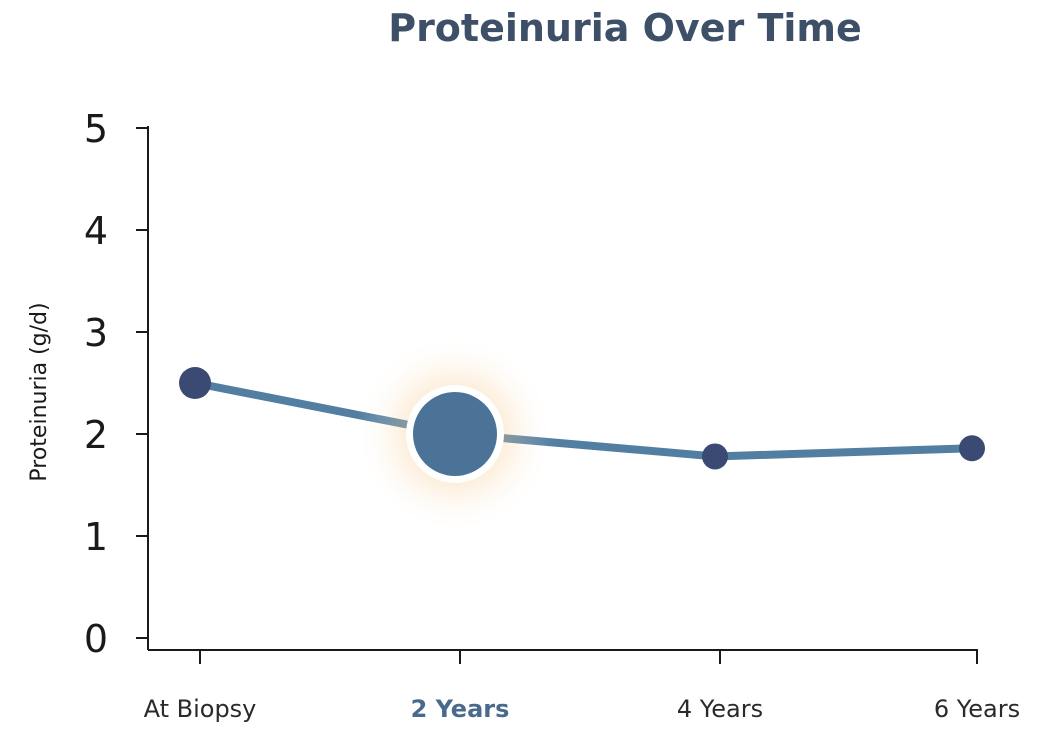 This screenshot has width=1048, height=746. Describe the element at coordinates (116, 384) in the screenshot. I see `y-axis-ticks: 0 1 2 3 4 5` at that location.